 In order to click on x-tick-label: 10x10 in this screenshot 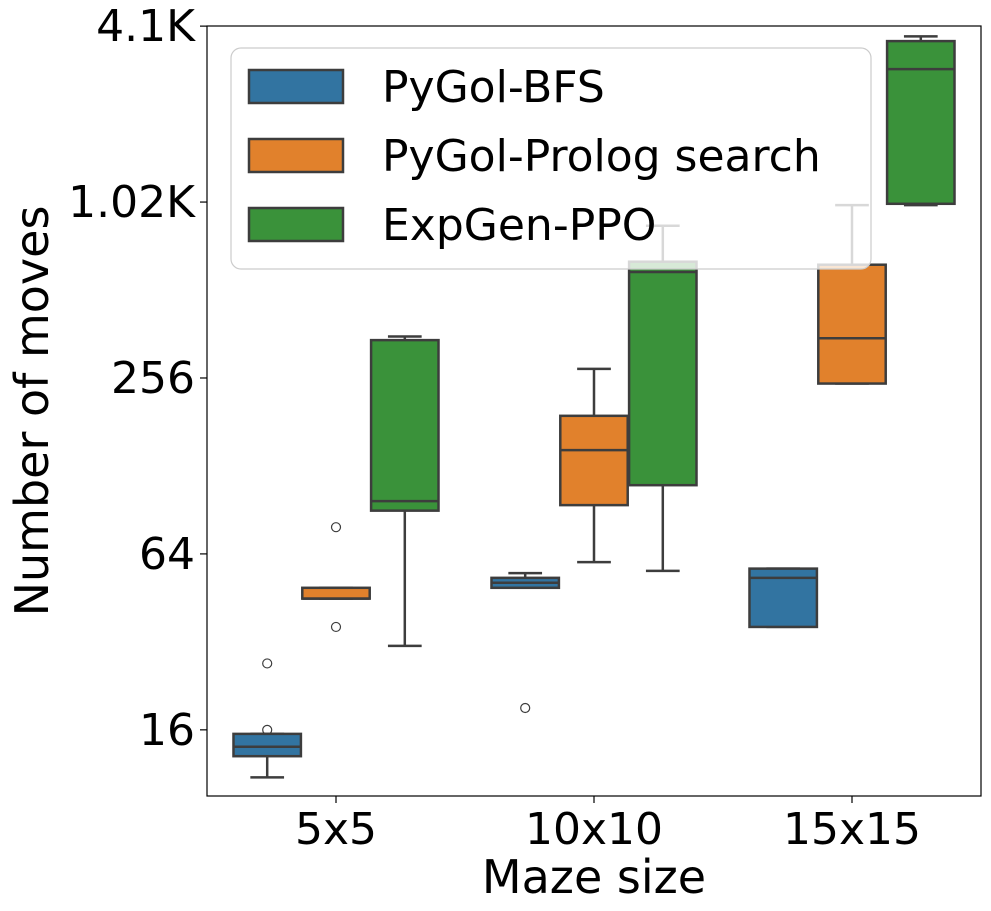, I will do `click(594, 829)`.